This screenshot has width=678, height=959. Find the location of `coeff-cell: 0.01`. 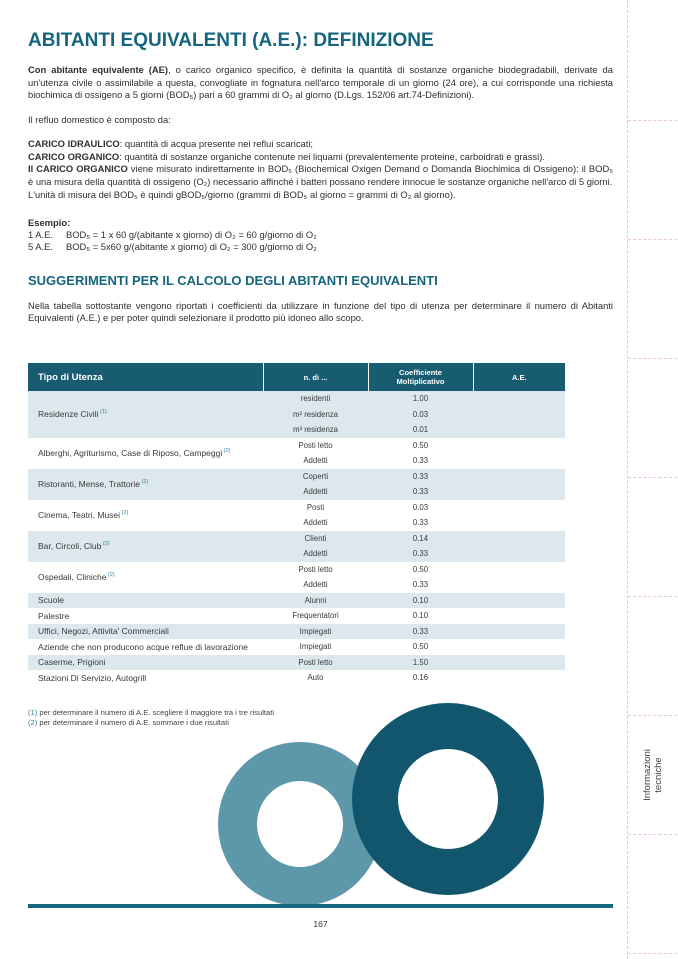

coeff-cell: 0.01 is located at coordinates (420, 430).